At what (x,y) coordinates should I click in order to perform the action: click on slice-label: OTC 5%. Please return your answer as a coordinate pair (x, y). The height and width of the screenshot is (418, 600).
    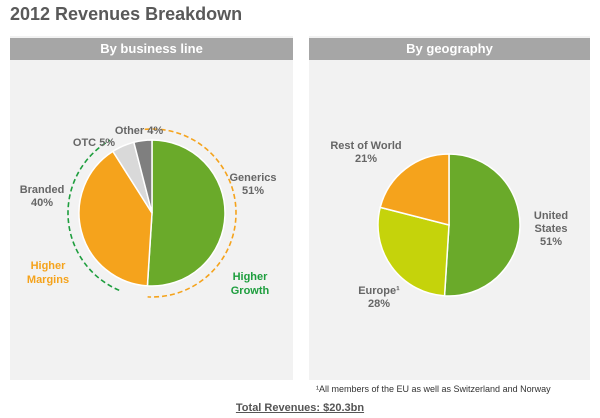
    Looking at the image, I should click on (94, 143).